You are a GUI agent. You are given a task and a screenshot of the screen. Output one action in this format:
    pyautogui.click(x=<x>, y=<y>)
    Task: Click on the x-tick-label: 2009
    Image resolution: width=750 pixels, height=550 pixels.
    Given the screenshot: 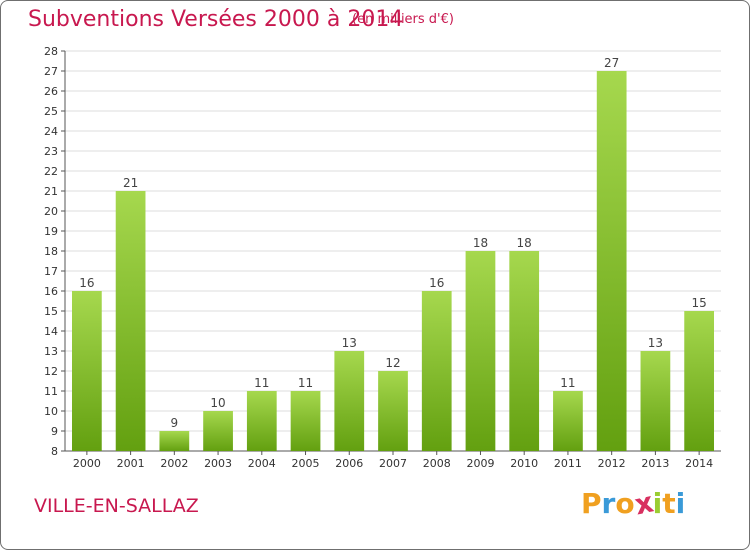 What is the action you would take?
    pyautogui.click(x=480, y=463)
    